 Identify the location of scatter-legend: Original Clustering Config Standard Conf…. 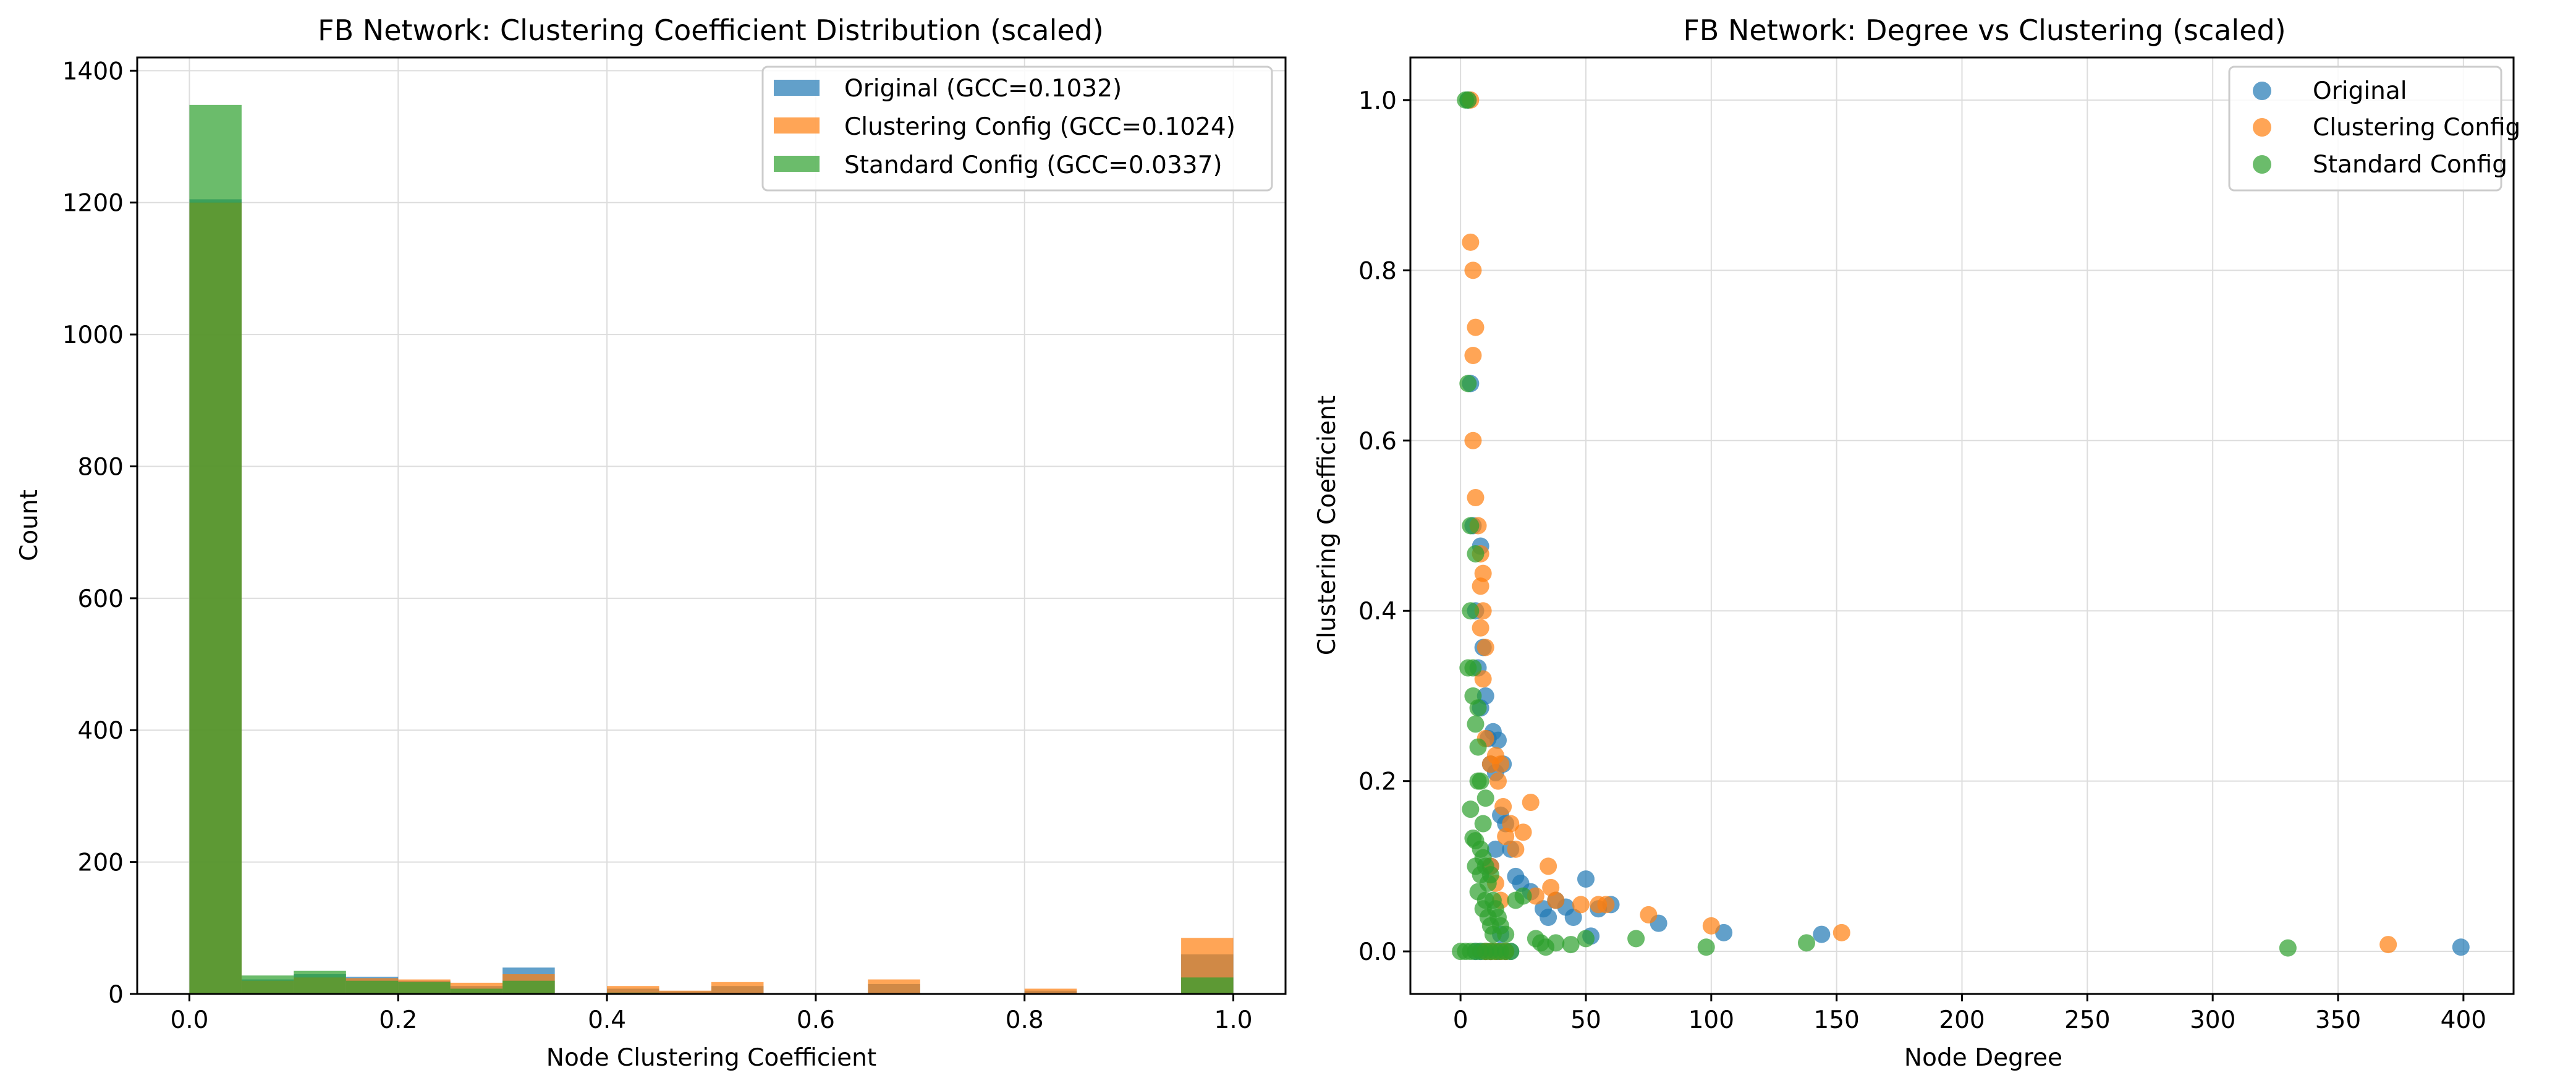
(2374, 129).